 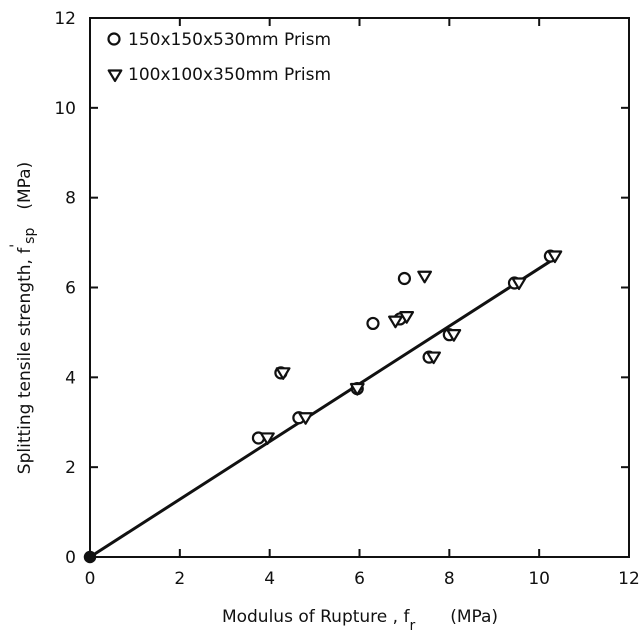 What do you see at coordinates (229, 75) in the screenshot?
I see `legend-label: 100x100x350mm Prism` at bounding box center [229, 75].